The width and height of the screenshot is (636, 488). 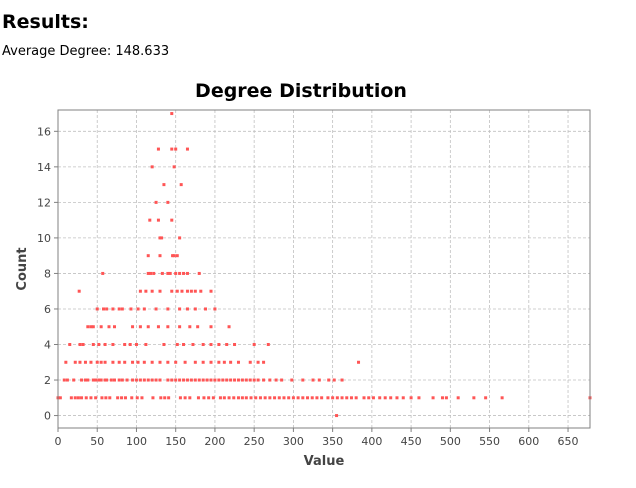 I want to click on x-tick-label: 500, so click(x=450, y=441).